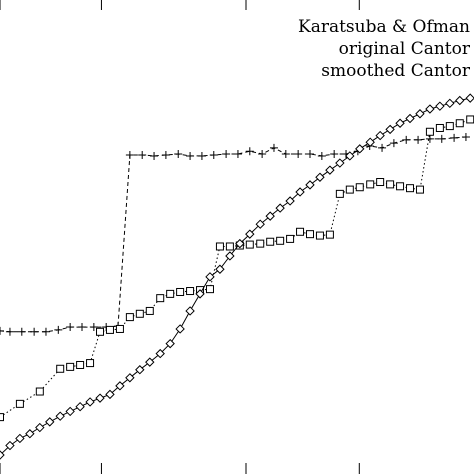 This screenshot has width=474, height=474. What do you see at coordinates (405, 49) in the screenshot?
I see `legend-label-original-cantor: original Cantor` at bounding box center [405, 49].